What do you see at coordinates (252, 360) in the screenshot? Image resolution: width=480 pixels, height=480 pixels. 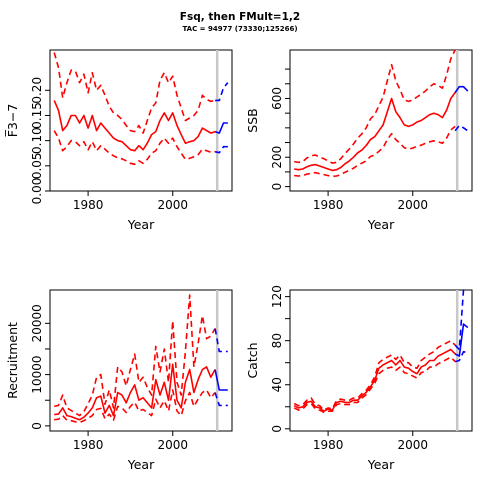 I see `catch-y-axis-label: Catch` at bounding box center [252, 360].